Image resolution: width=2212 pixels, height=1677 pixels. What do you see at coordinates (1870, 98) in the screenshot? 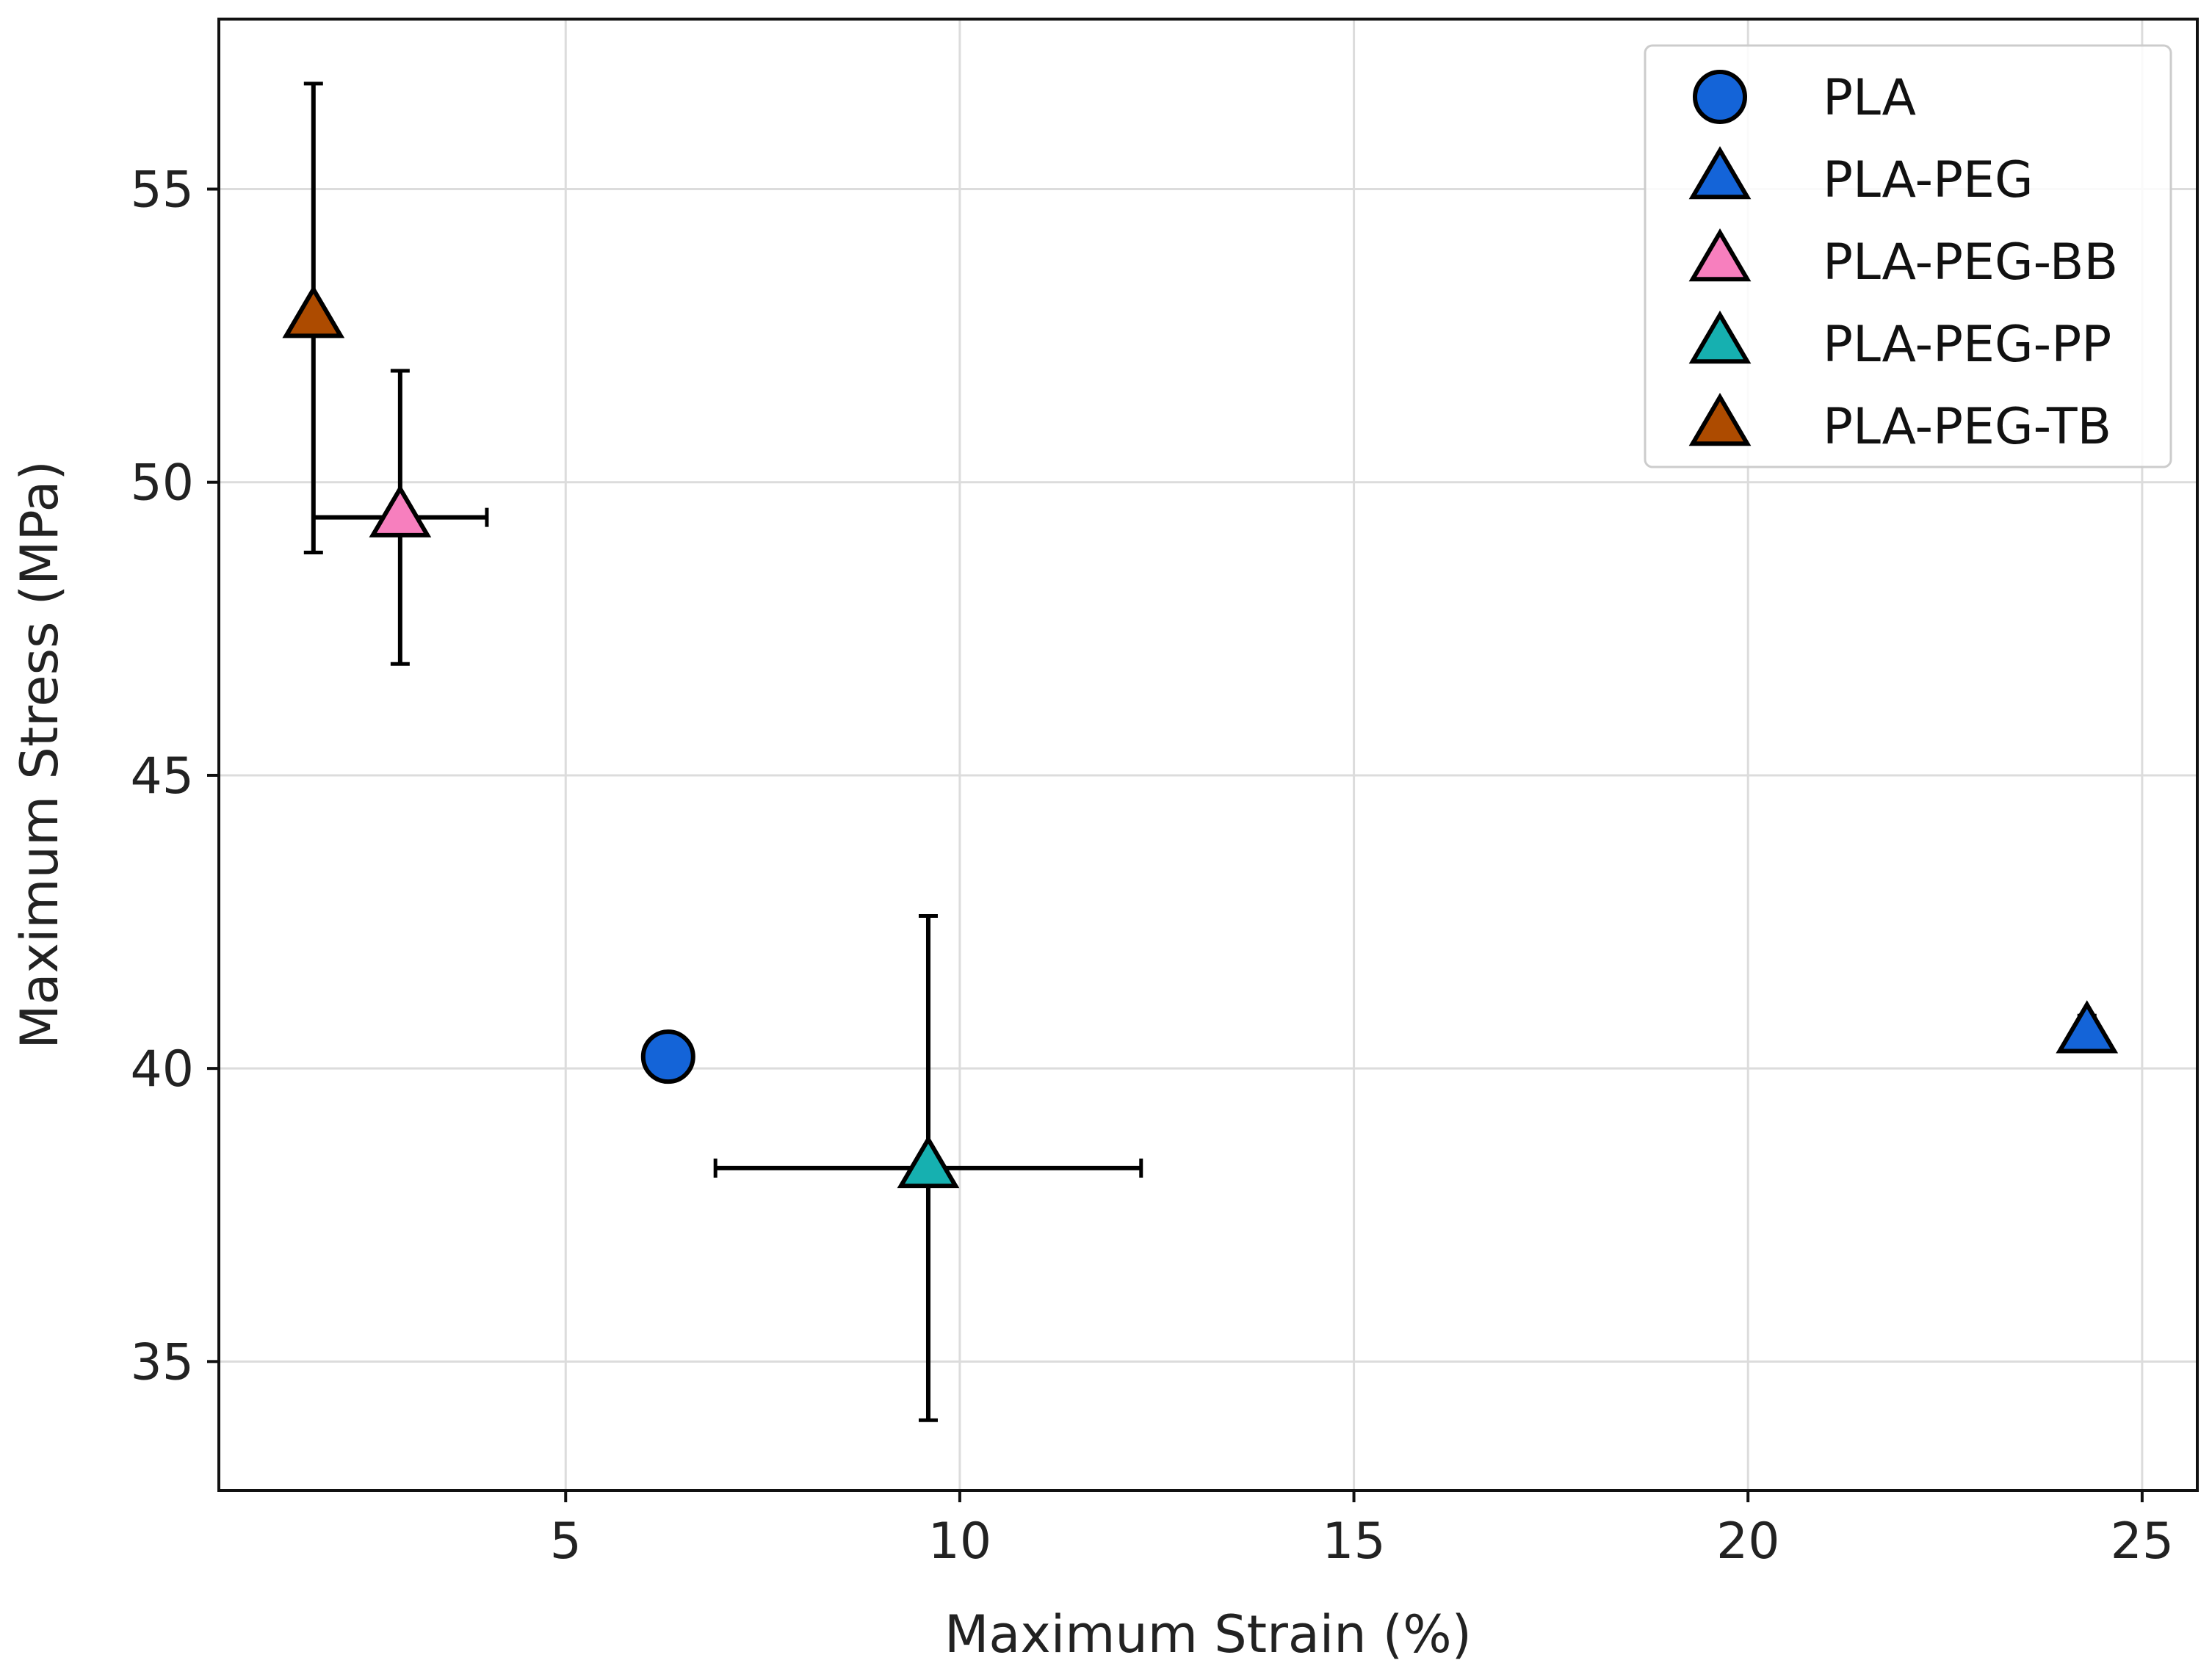
I see `legend-label-pla: PLA` at bounding box center [1870, 98].